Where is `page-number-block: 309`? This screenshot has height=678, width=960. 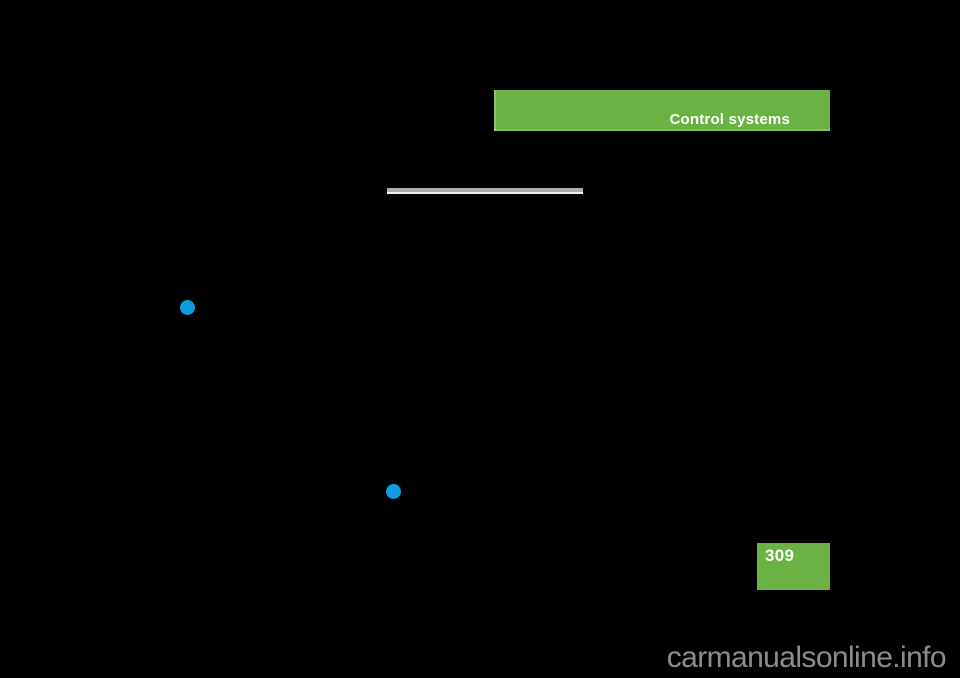 page-number-block: 309 is located at coordinates (793, 566).